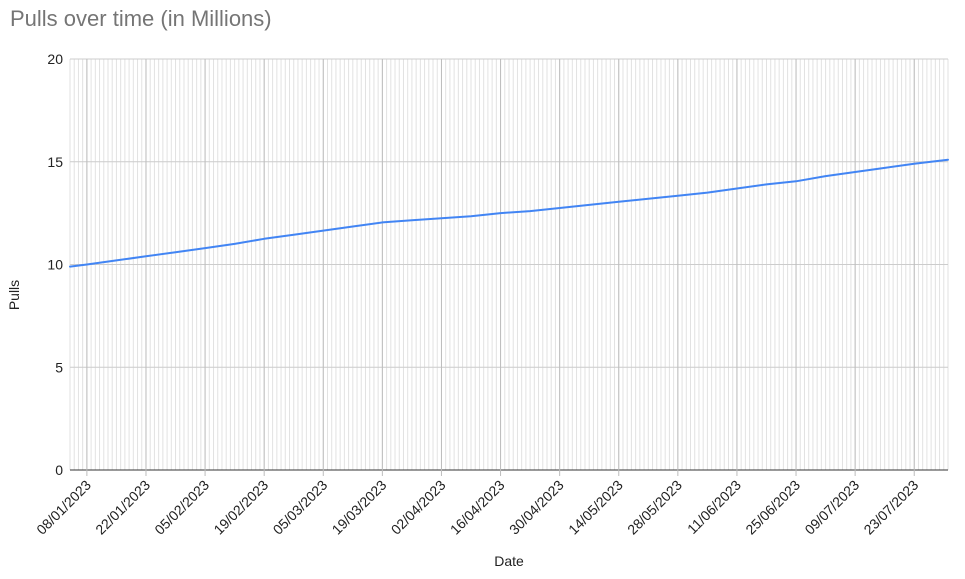 The height and width of the screenshot is (579, 965). Describe the element at coordinates (59, 367) in the screenshot. I see `y-tick-label: 5` at that location.